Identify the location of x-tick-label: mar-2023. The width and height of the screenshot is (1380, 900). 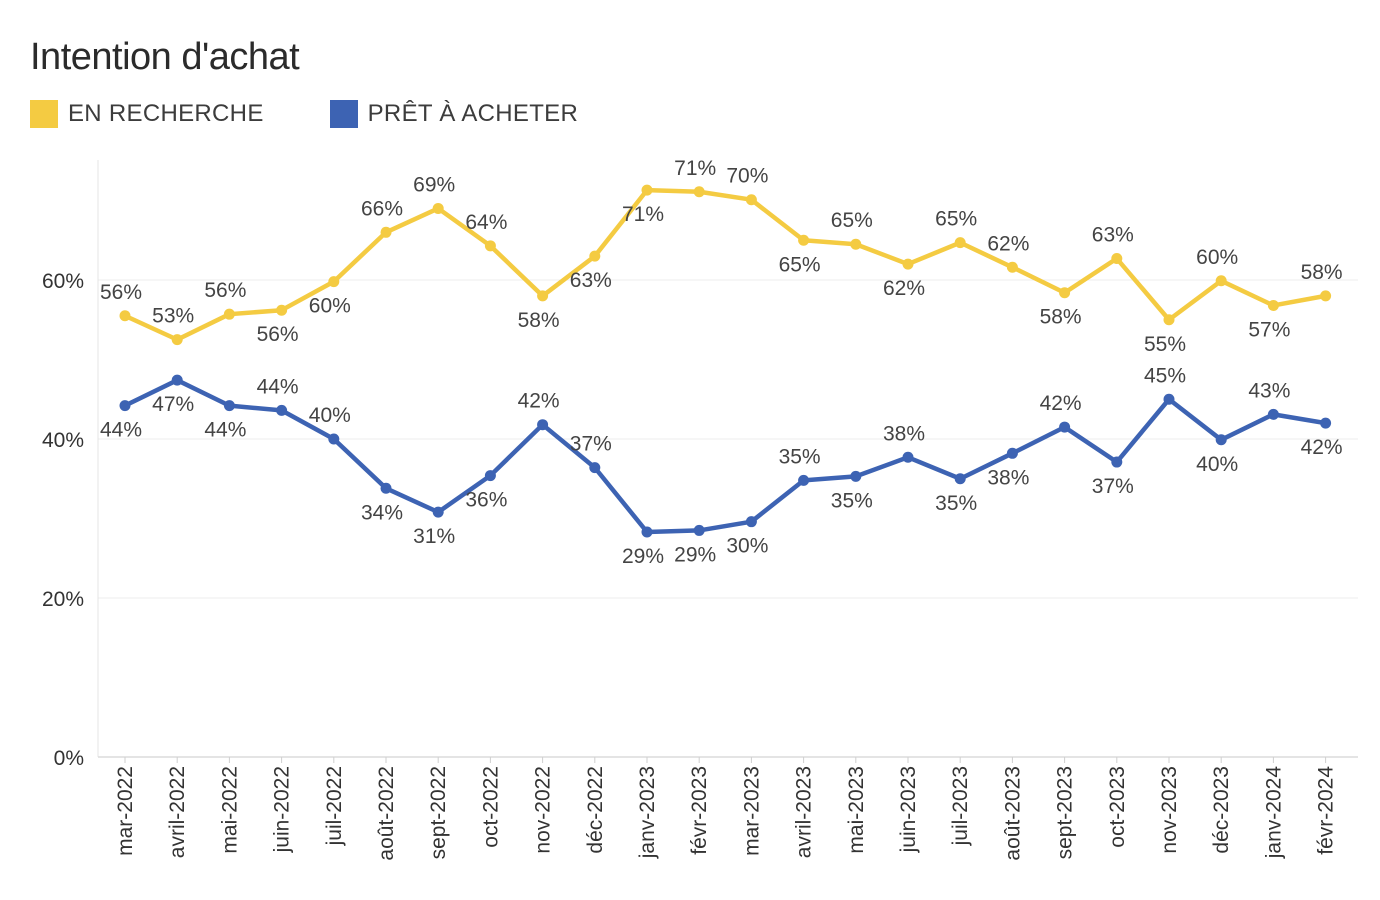
(751, 811).